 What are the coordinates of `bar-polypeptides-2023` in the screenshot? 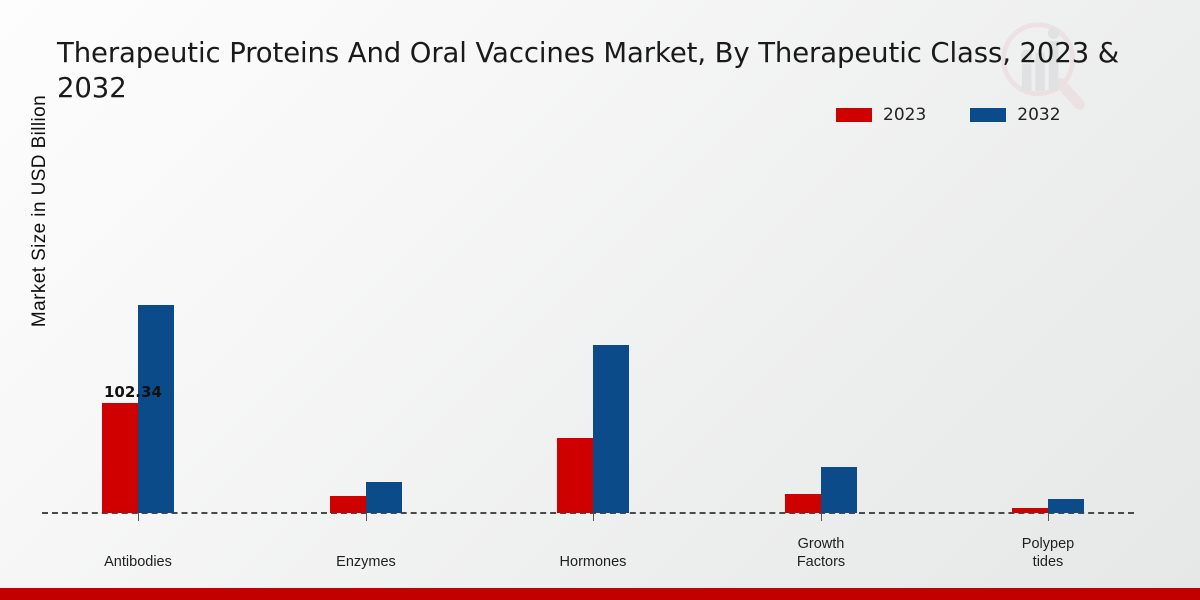 It's located at (1030, 510).